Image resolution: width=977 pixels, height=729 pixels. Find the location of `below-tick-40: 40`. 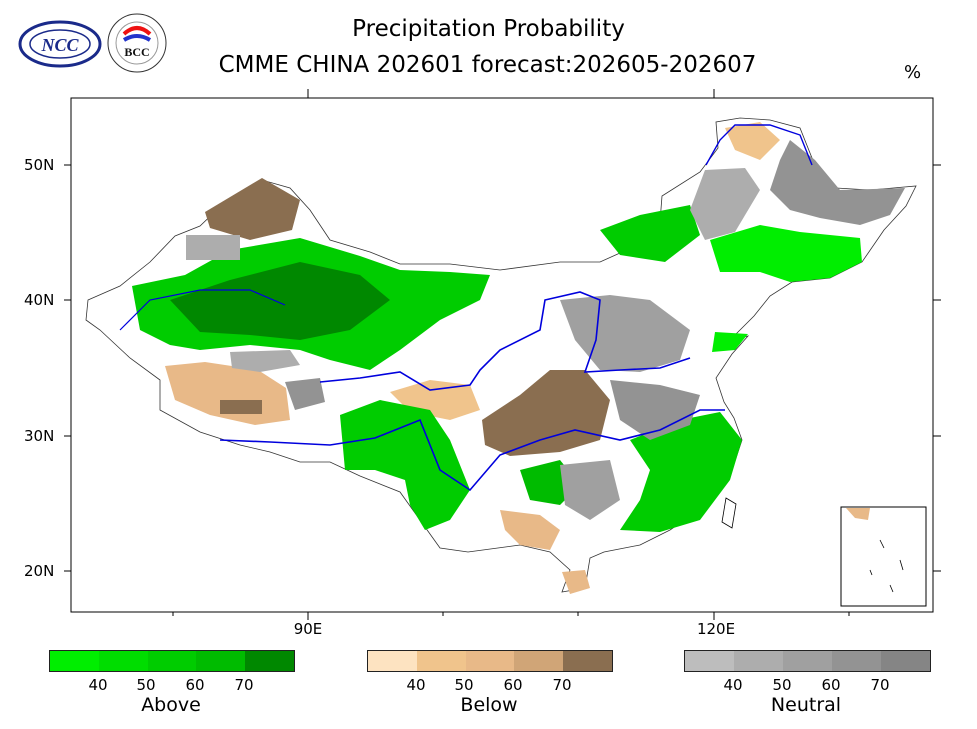

below-tick-40: 40 is located at coordinates (416, 685).